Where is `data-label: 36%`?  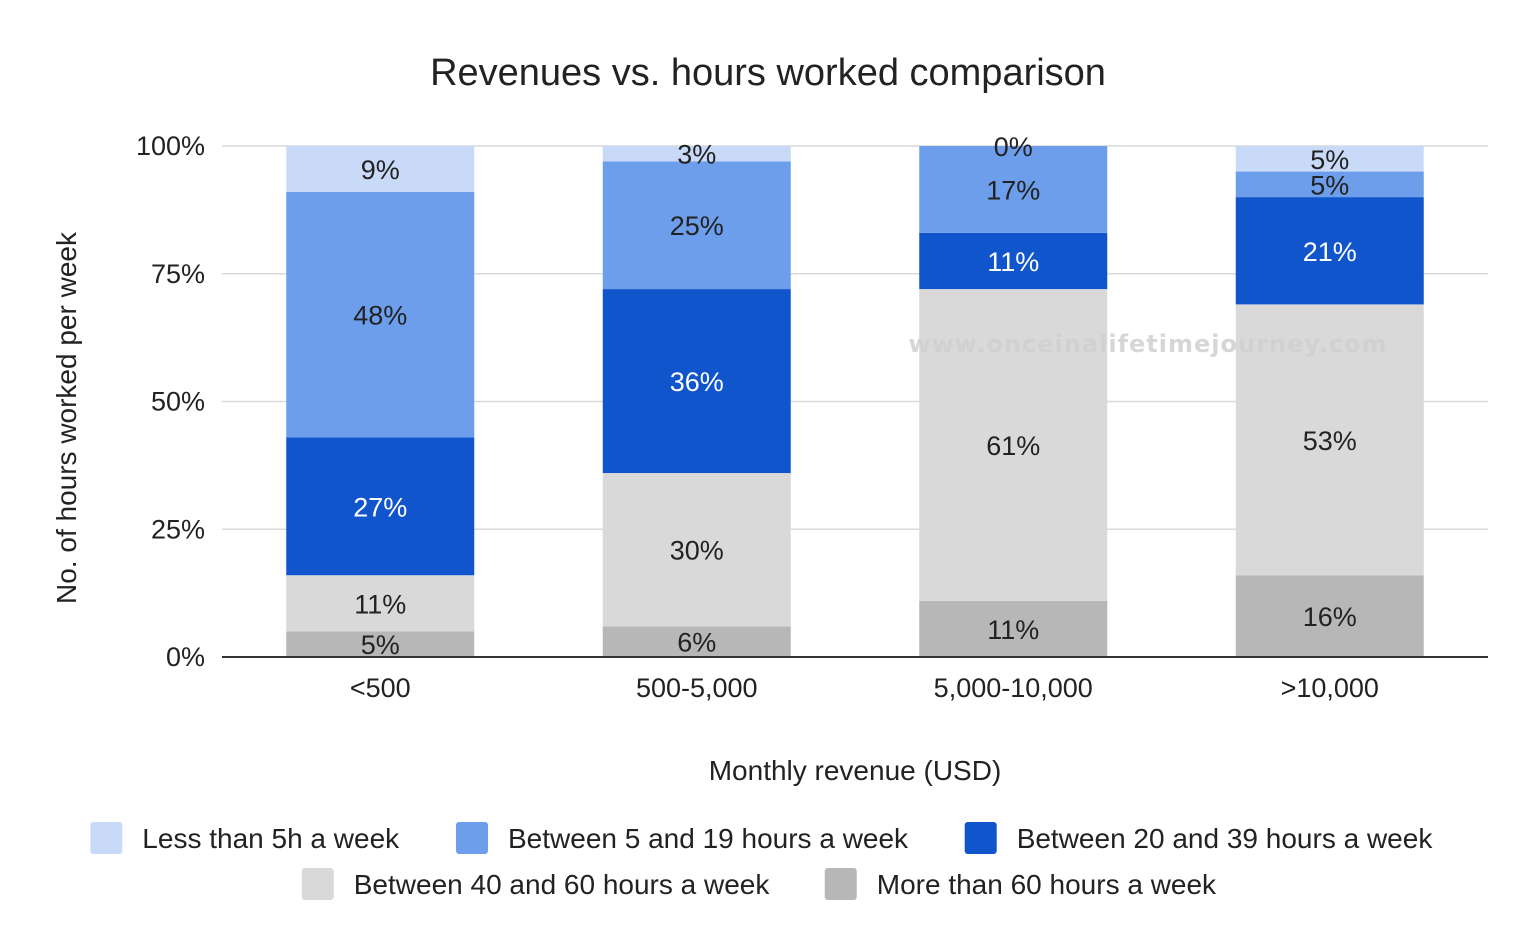 data-label: 36% is located at coordinates (697, 382).